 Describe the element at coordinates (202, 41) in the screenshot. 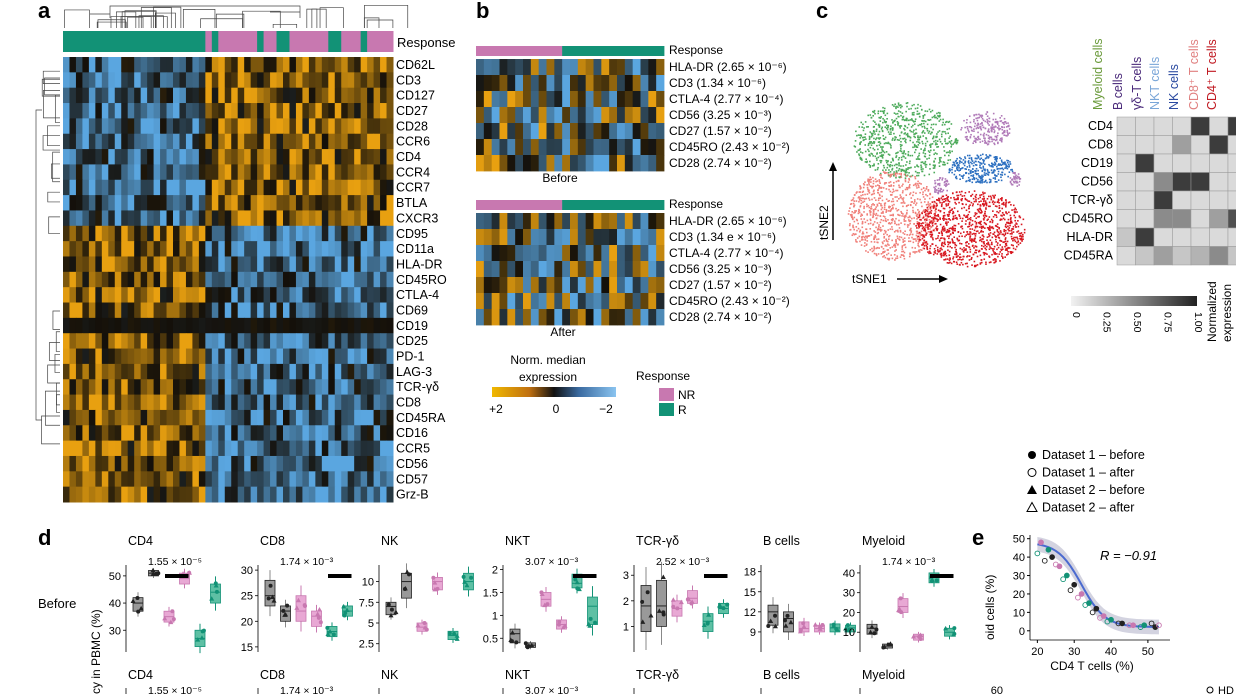

I see `response-cell` at that location.